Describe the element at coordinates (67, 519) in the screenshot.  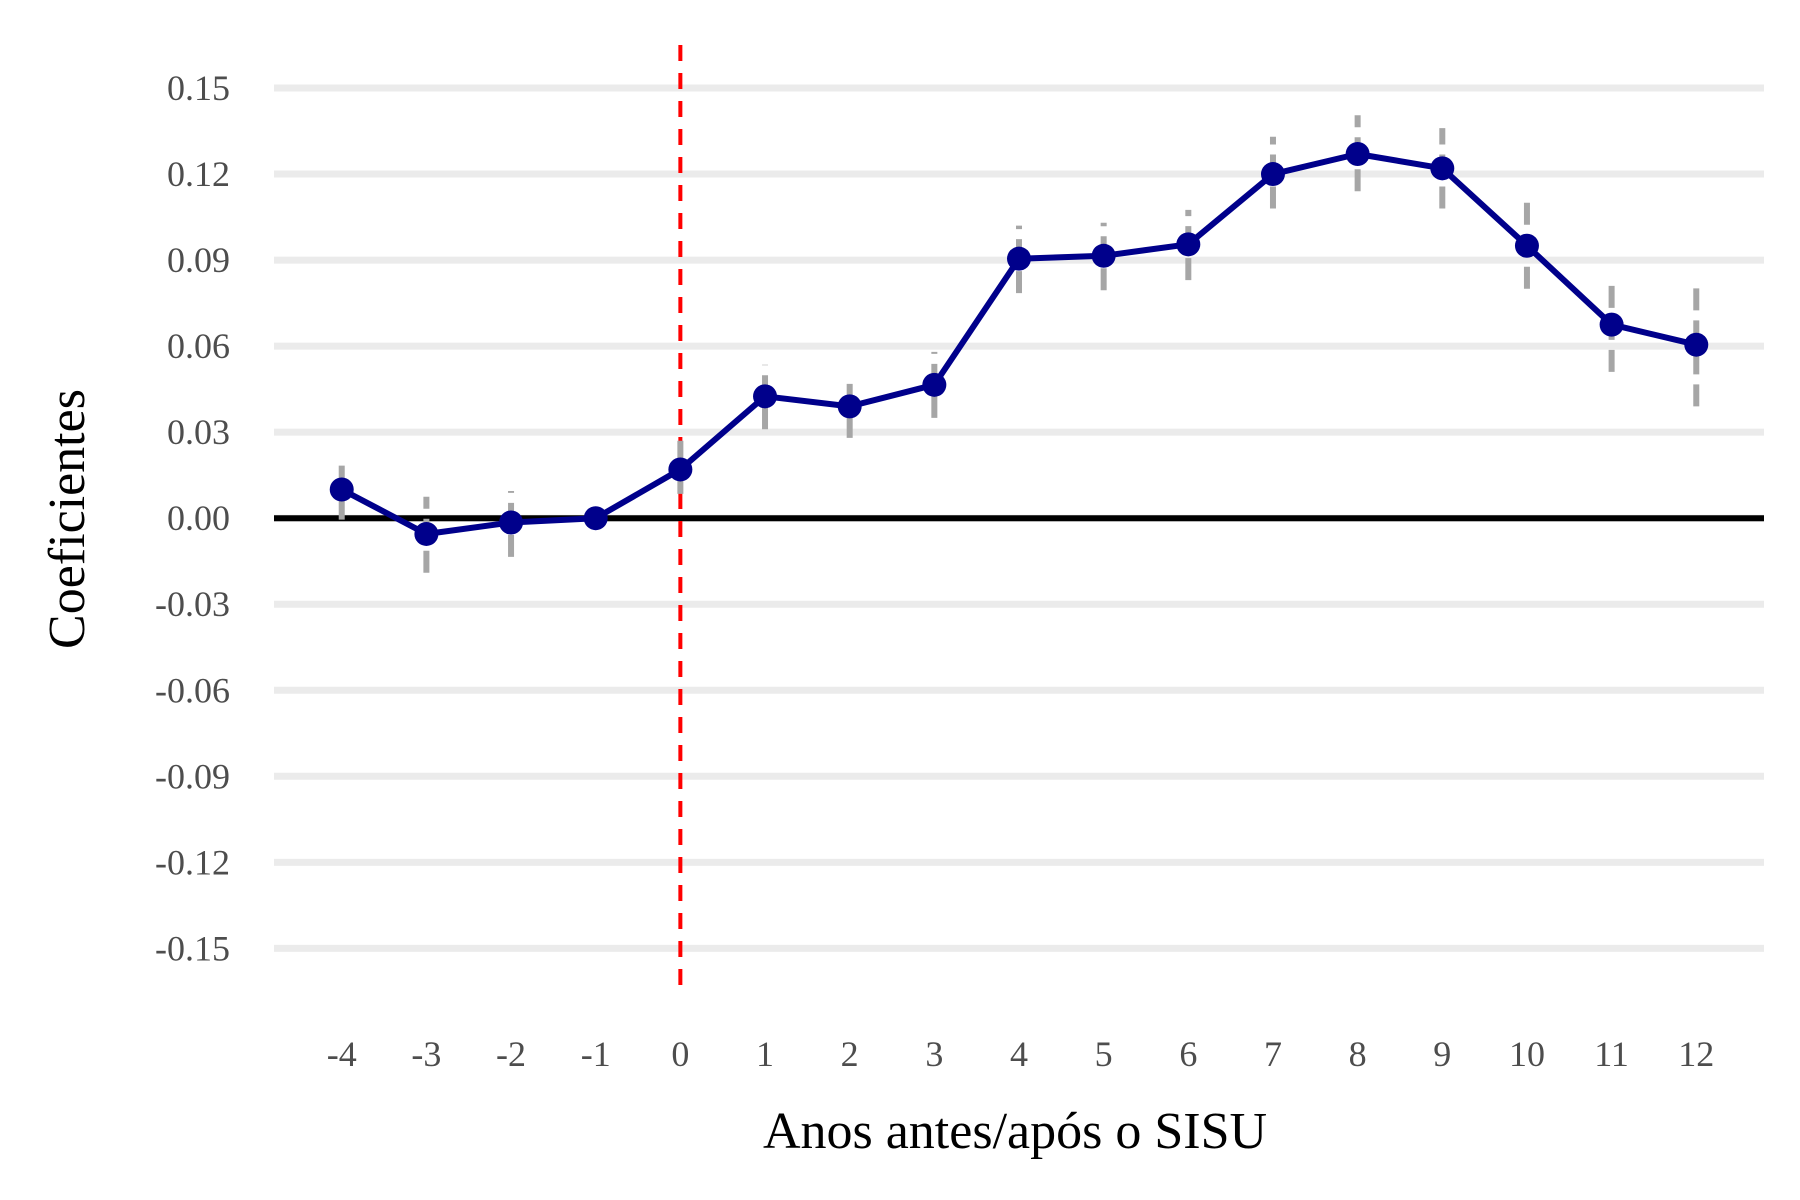
I see `y-axis-title: Coeficientes` at that location.